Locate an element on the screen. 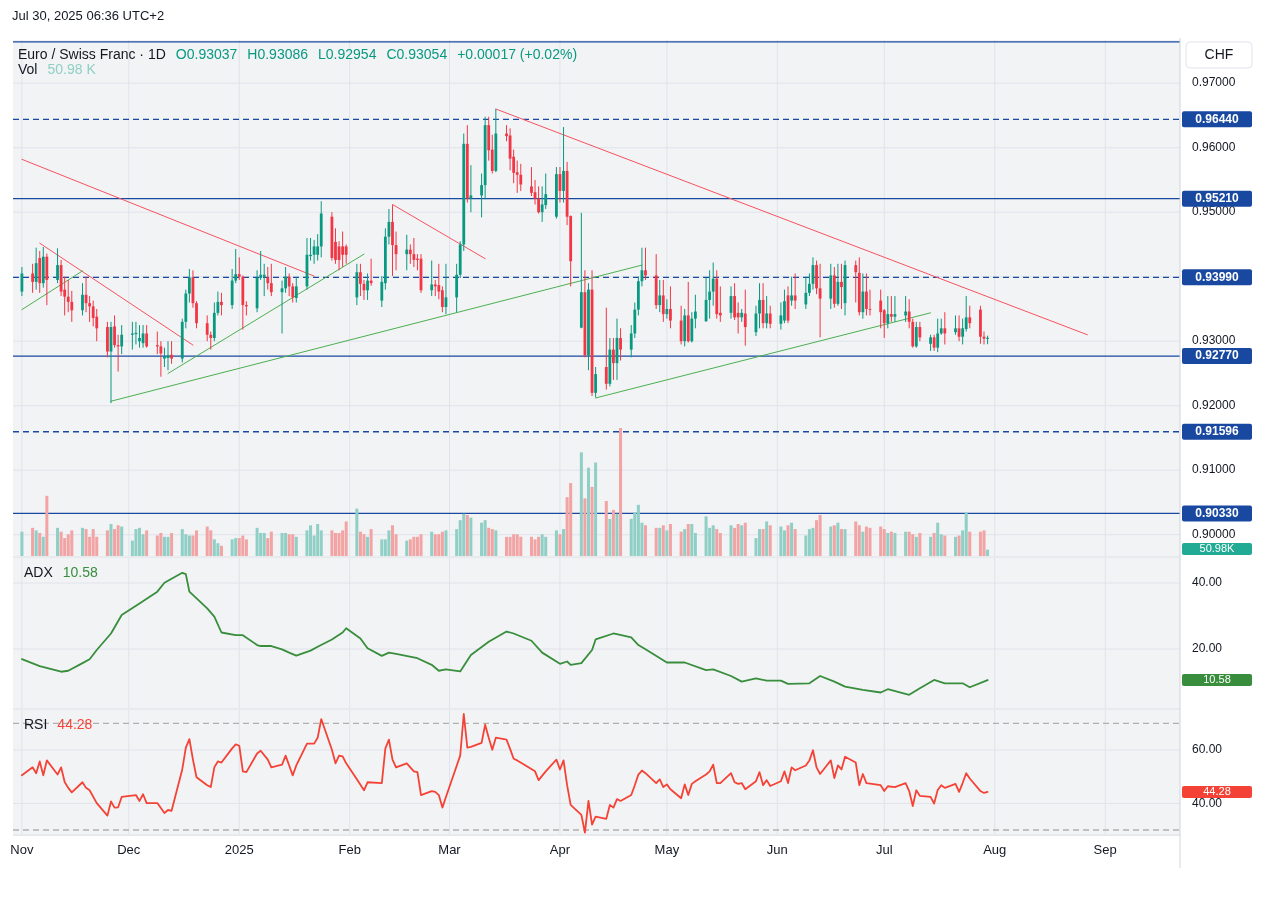  text: 50.98K is located at coordinates (1217, 547).